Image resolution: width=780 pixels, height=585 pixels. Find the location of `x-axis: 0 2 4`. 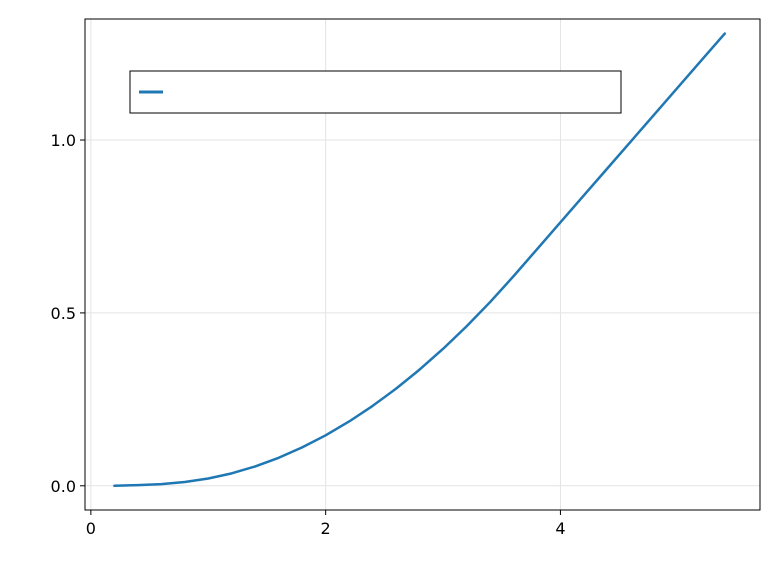

x-axis: 0 2 4 is located at coordinates (326, 524).